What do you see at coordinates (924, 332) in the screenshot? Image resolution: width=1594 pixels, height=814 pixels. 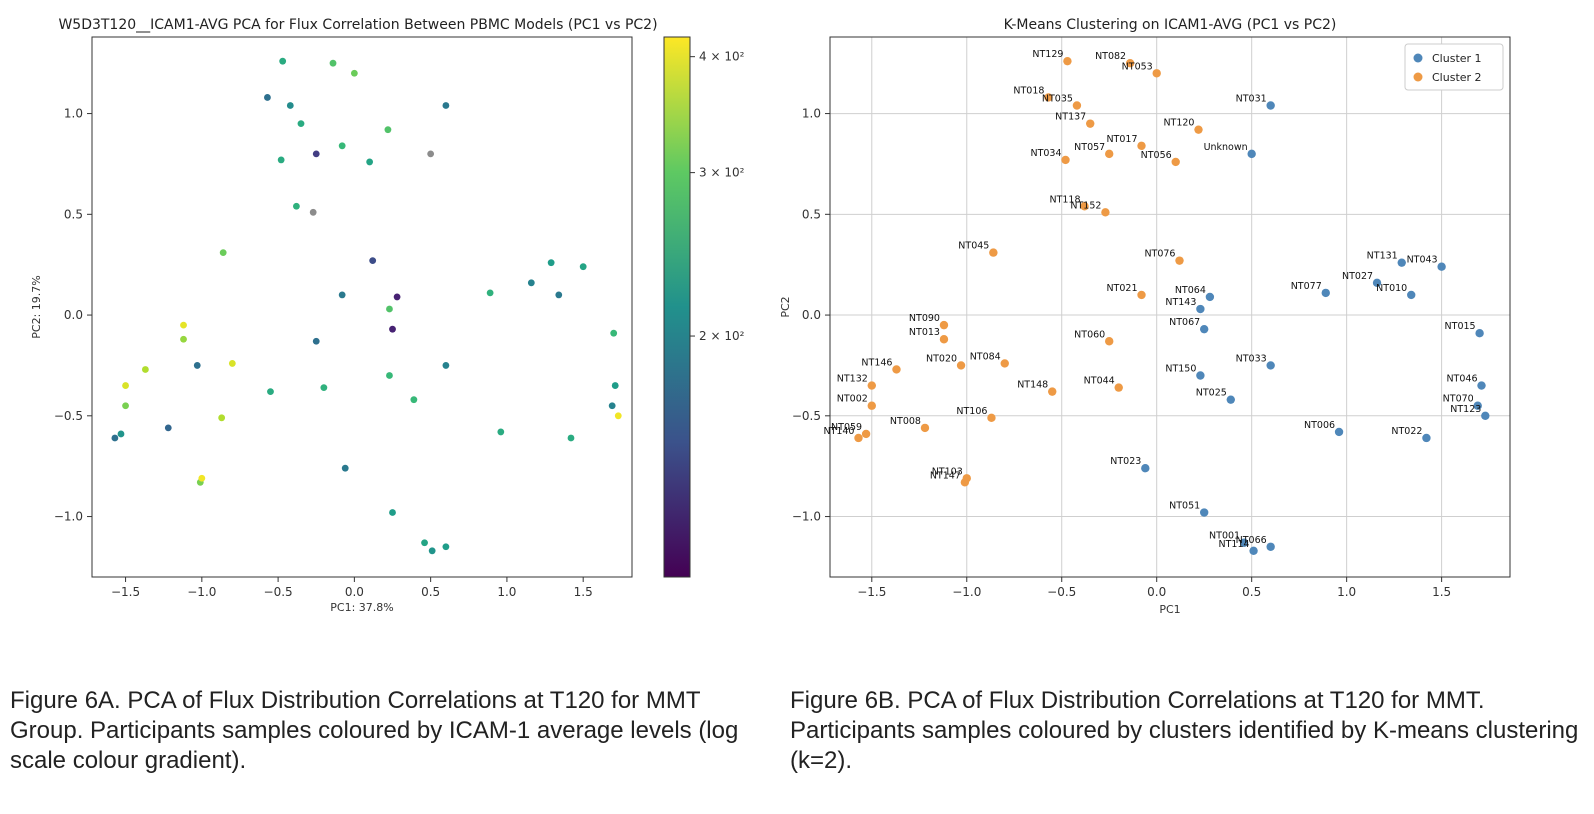 I see `point-label: NT013` at bounding box center [924, 332].